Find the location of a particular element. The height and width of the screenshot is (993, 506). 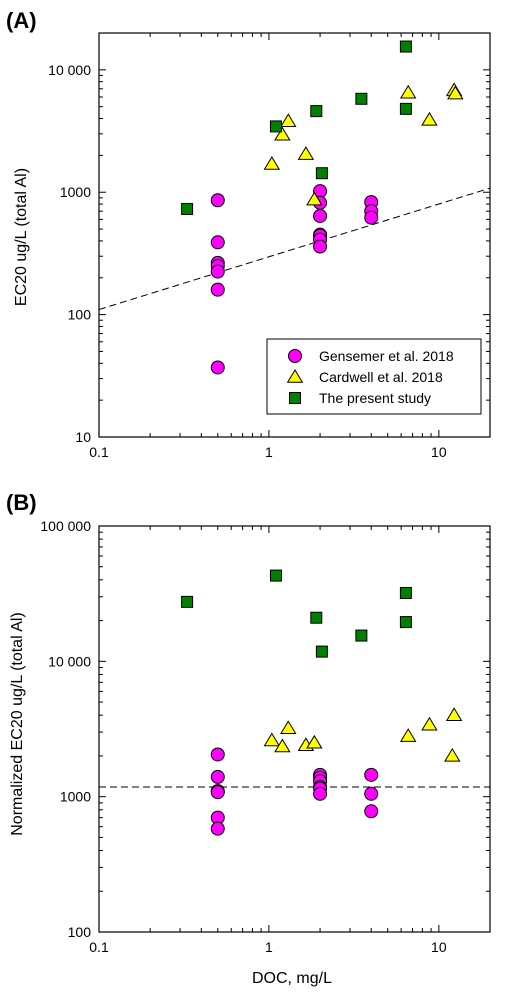

panel-b-label: (B) is located at coordinates (21, 502).